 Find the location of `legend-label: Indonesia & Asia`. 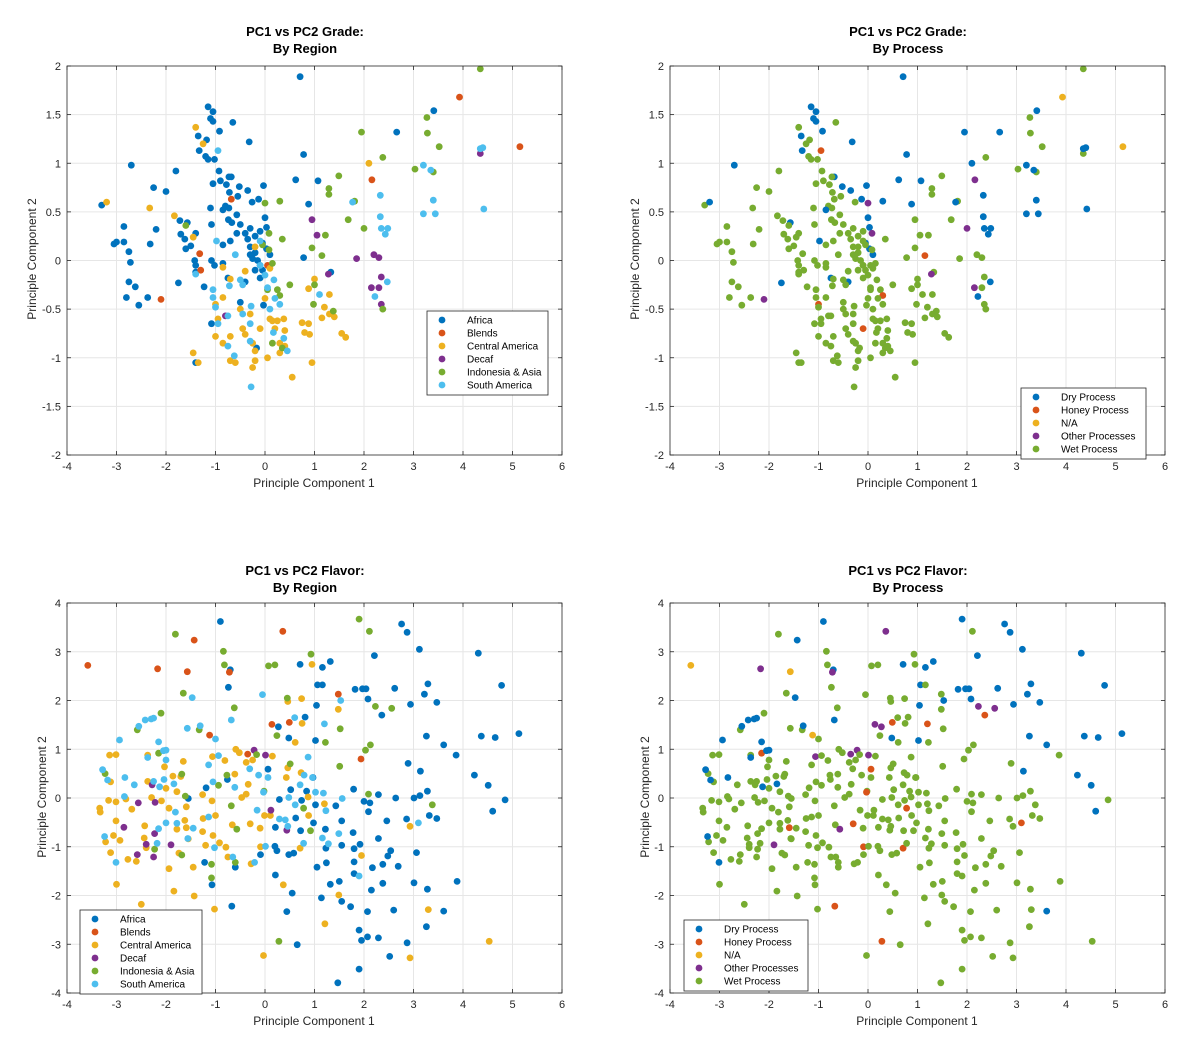

legend-label: Indonesia & Asia is located at coordinates (157, 972).